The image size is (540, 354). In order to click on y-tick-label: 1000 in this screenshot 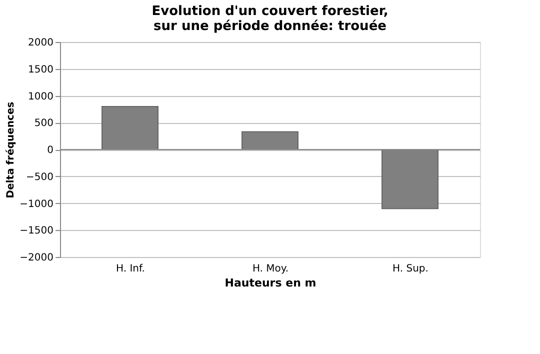, I will do `click(41, 96)`.